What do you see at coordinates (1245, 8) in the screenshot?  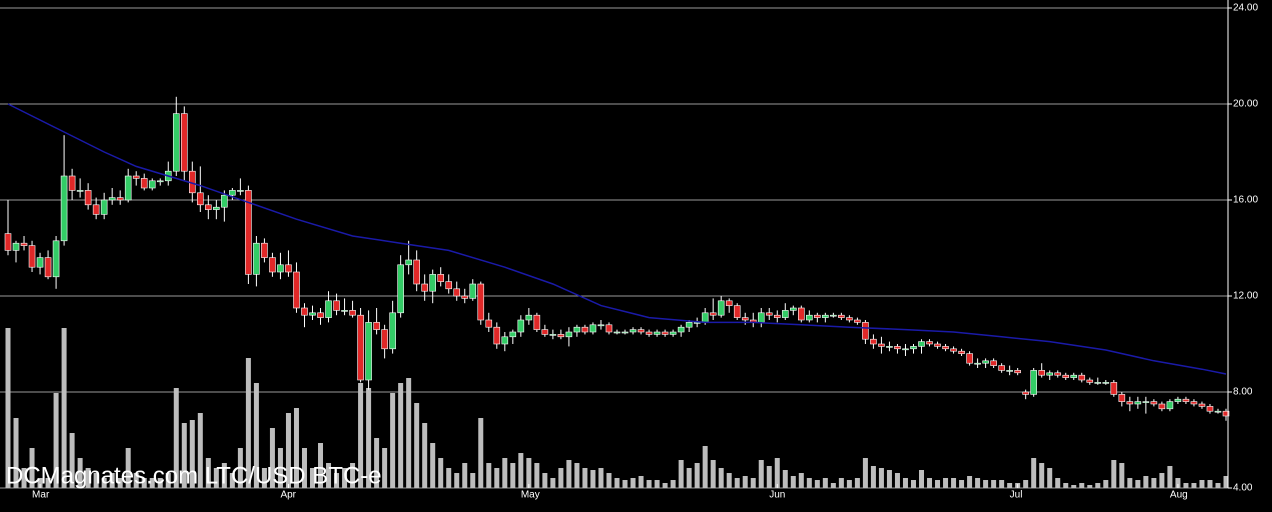 I see `y-tick-label: 24.00` at bounding box center [1245, 8].